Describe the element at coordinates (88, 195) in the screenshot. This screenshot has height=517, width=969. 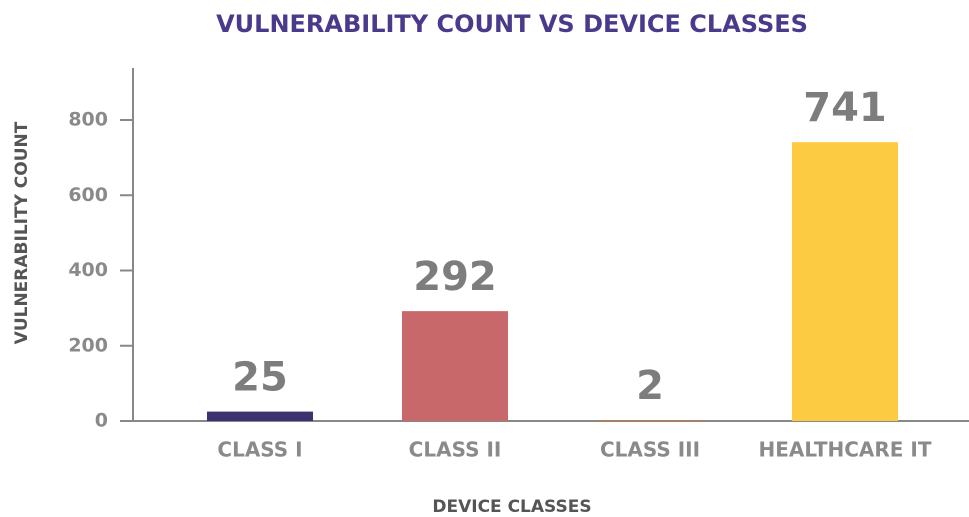
I see `y-tick-label: 600` at that location.